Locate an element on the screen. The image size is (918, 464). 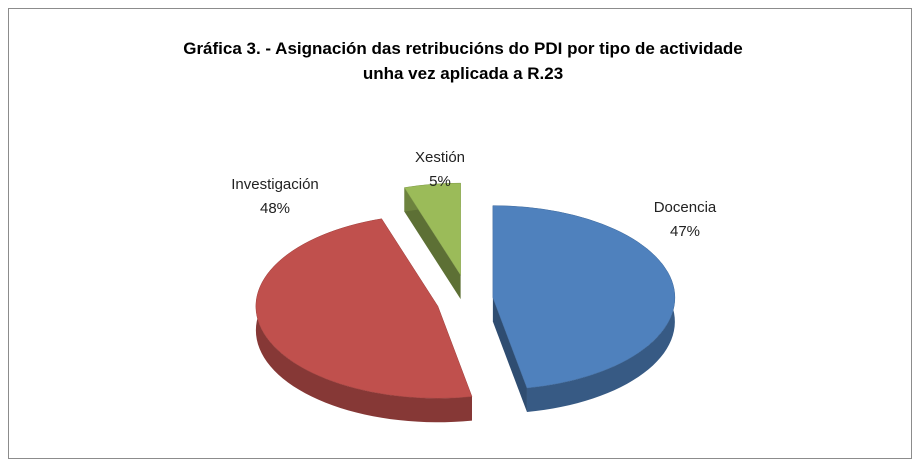
slice-label: Xestión is located at coordinates (440, 157).